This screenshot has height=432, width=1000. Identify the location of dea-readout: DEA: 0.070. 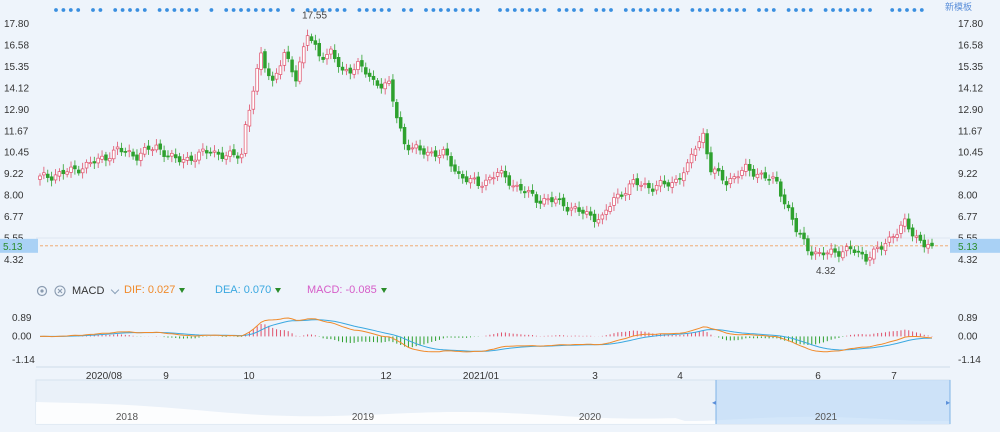
(248, 290).